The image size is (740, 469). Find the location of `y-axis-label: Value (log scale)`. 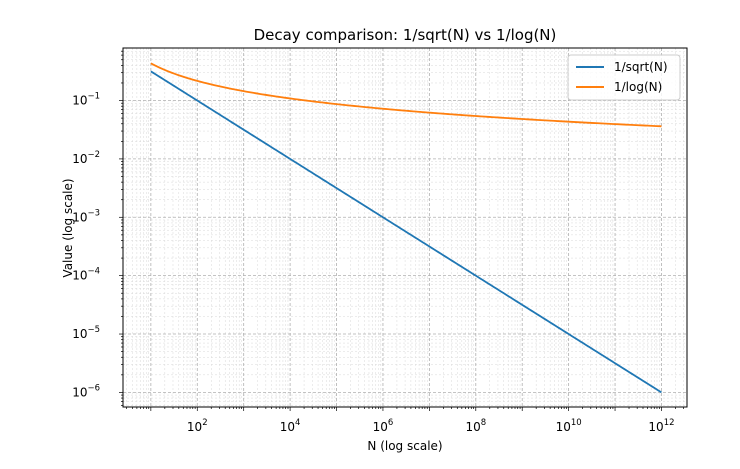

y-axis-label: Value (log scale) is located at coordinates (68, 227).